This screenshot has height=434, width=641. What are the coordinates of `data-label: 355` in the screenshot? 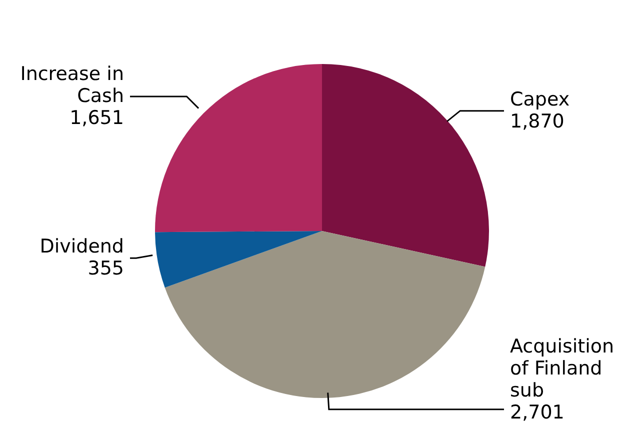 It's located at (106, 269).